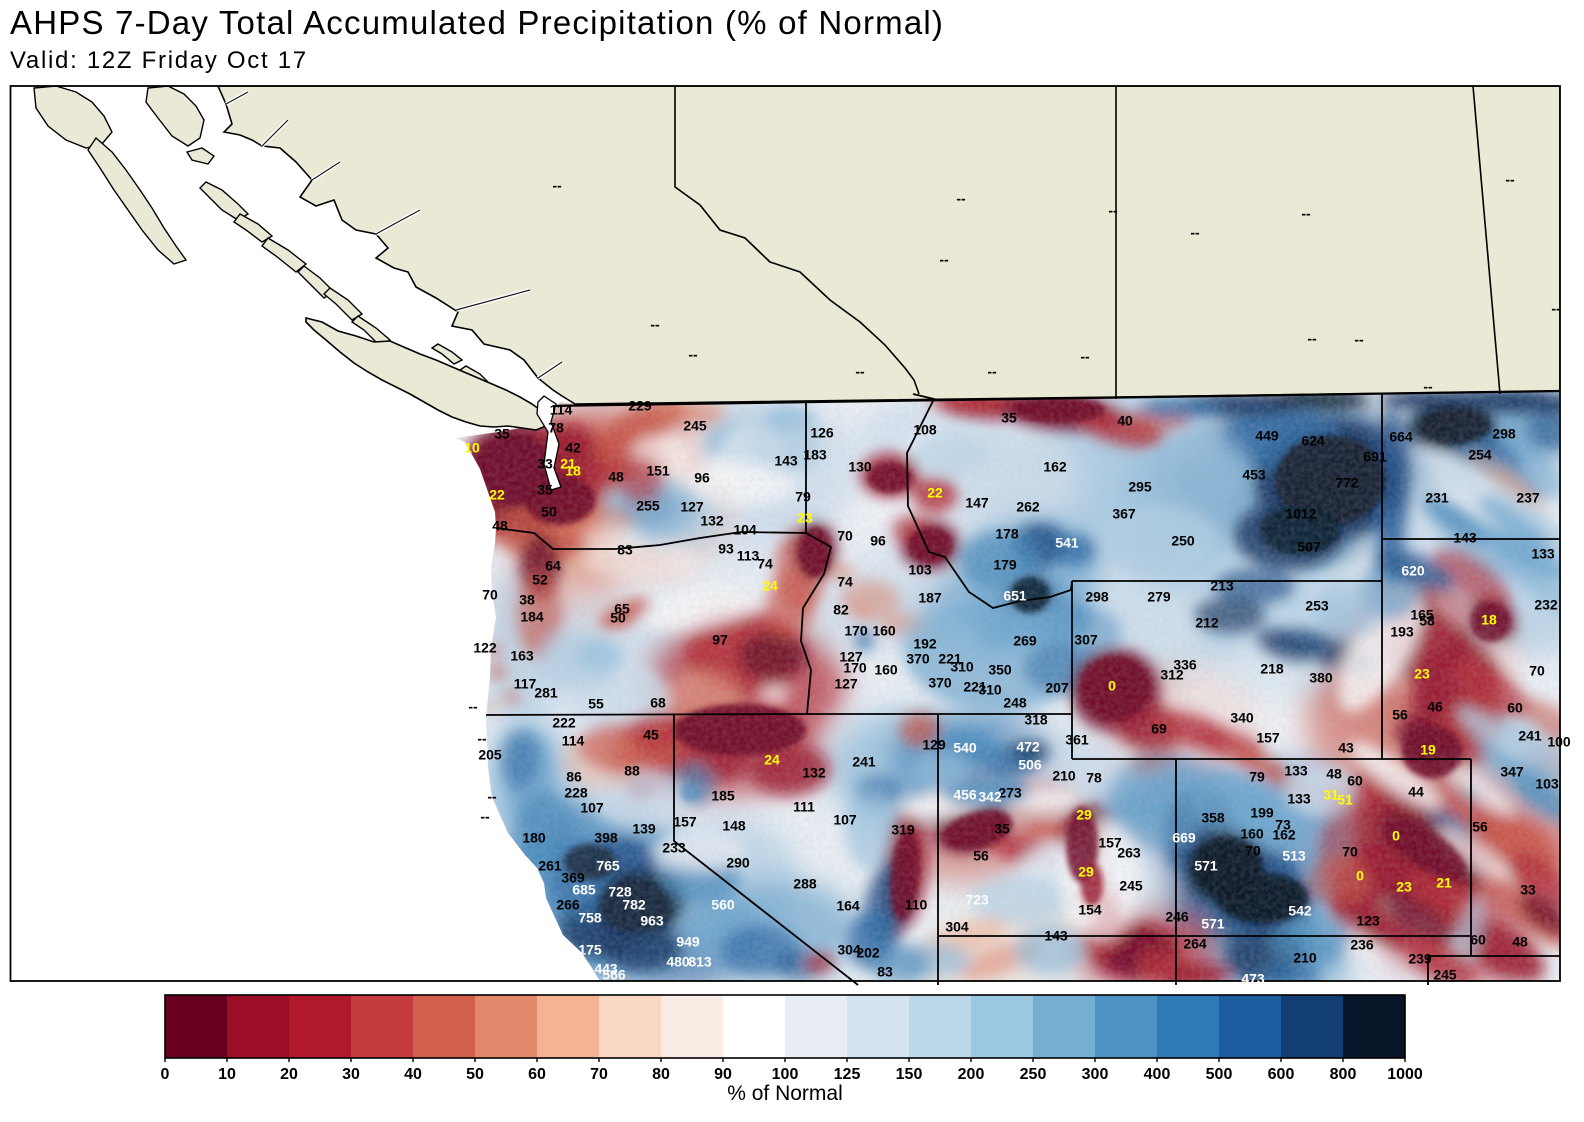 The image size is (1584, 1122). Describe the element at coordinates (1413, 571) in the screenshot. I see `svg-text: 620` at that location.